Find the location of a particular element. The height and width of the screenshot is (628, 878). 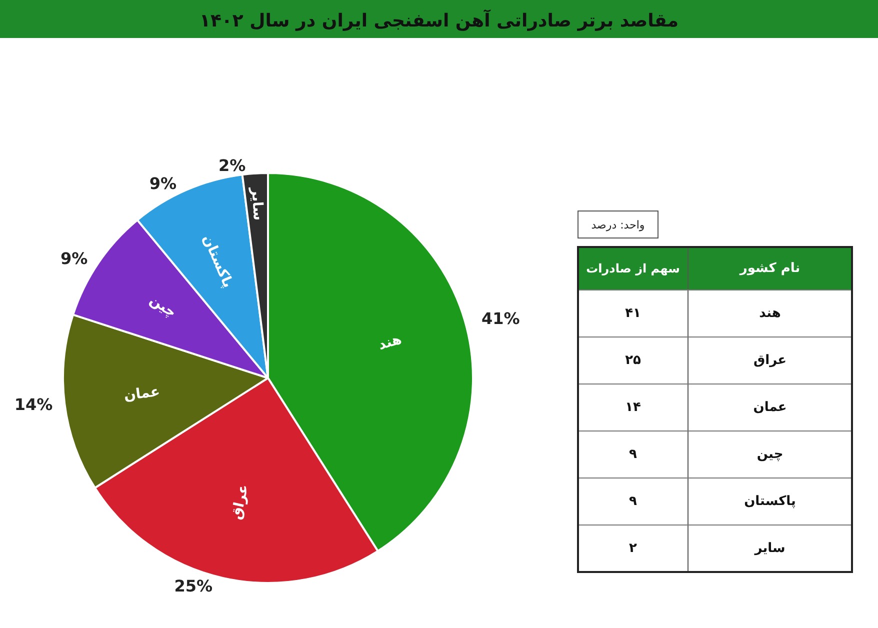

data-label: 2% is located at coordinates (232, 165).